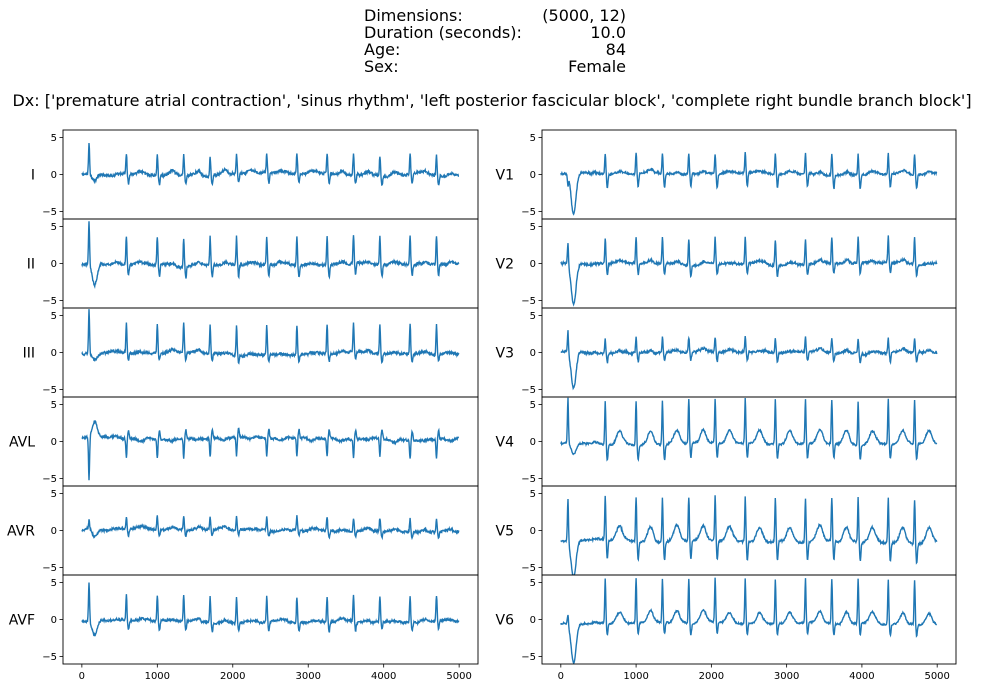  What do you see at coordinates (31, 265) in the screenshot?
I see `lead-label-ii: II` at bounding box center [31, 265].